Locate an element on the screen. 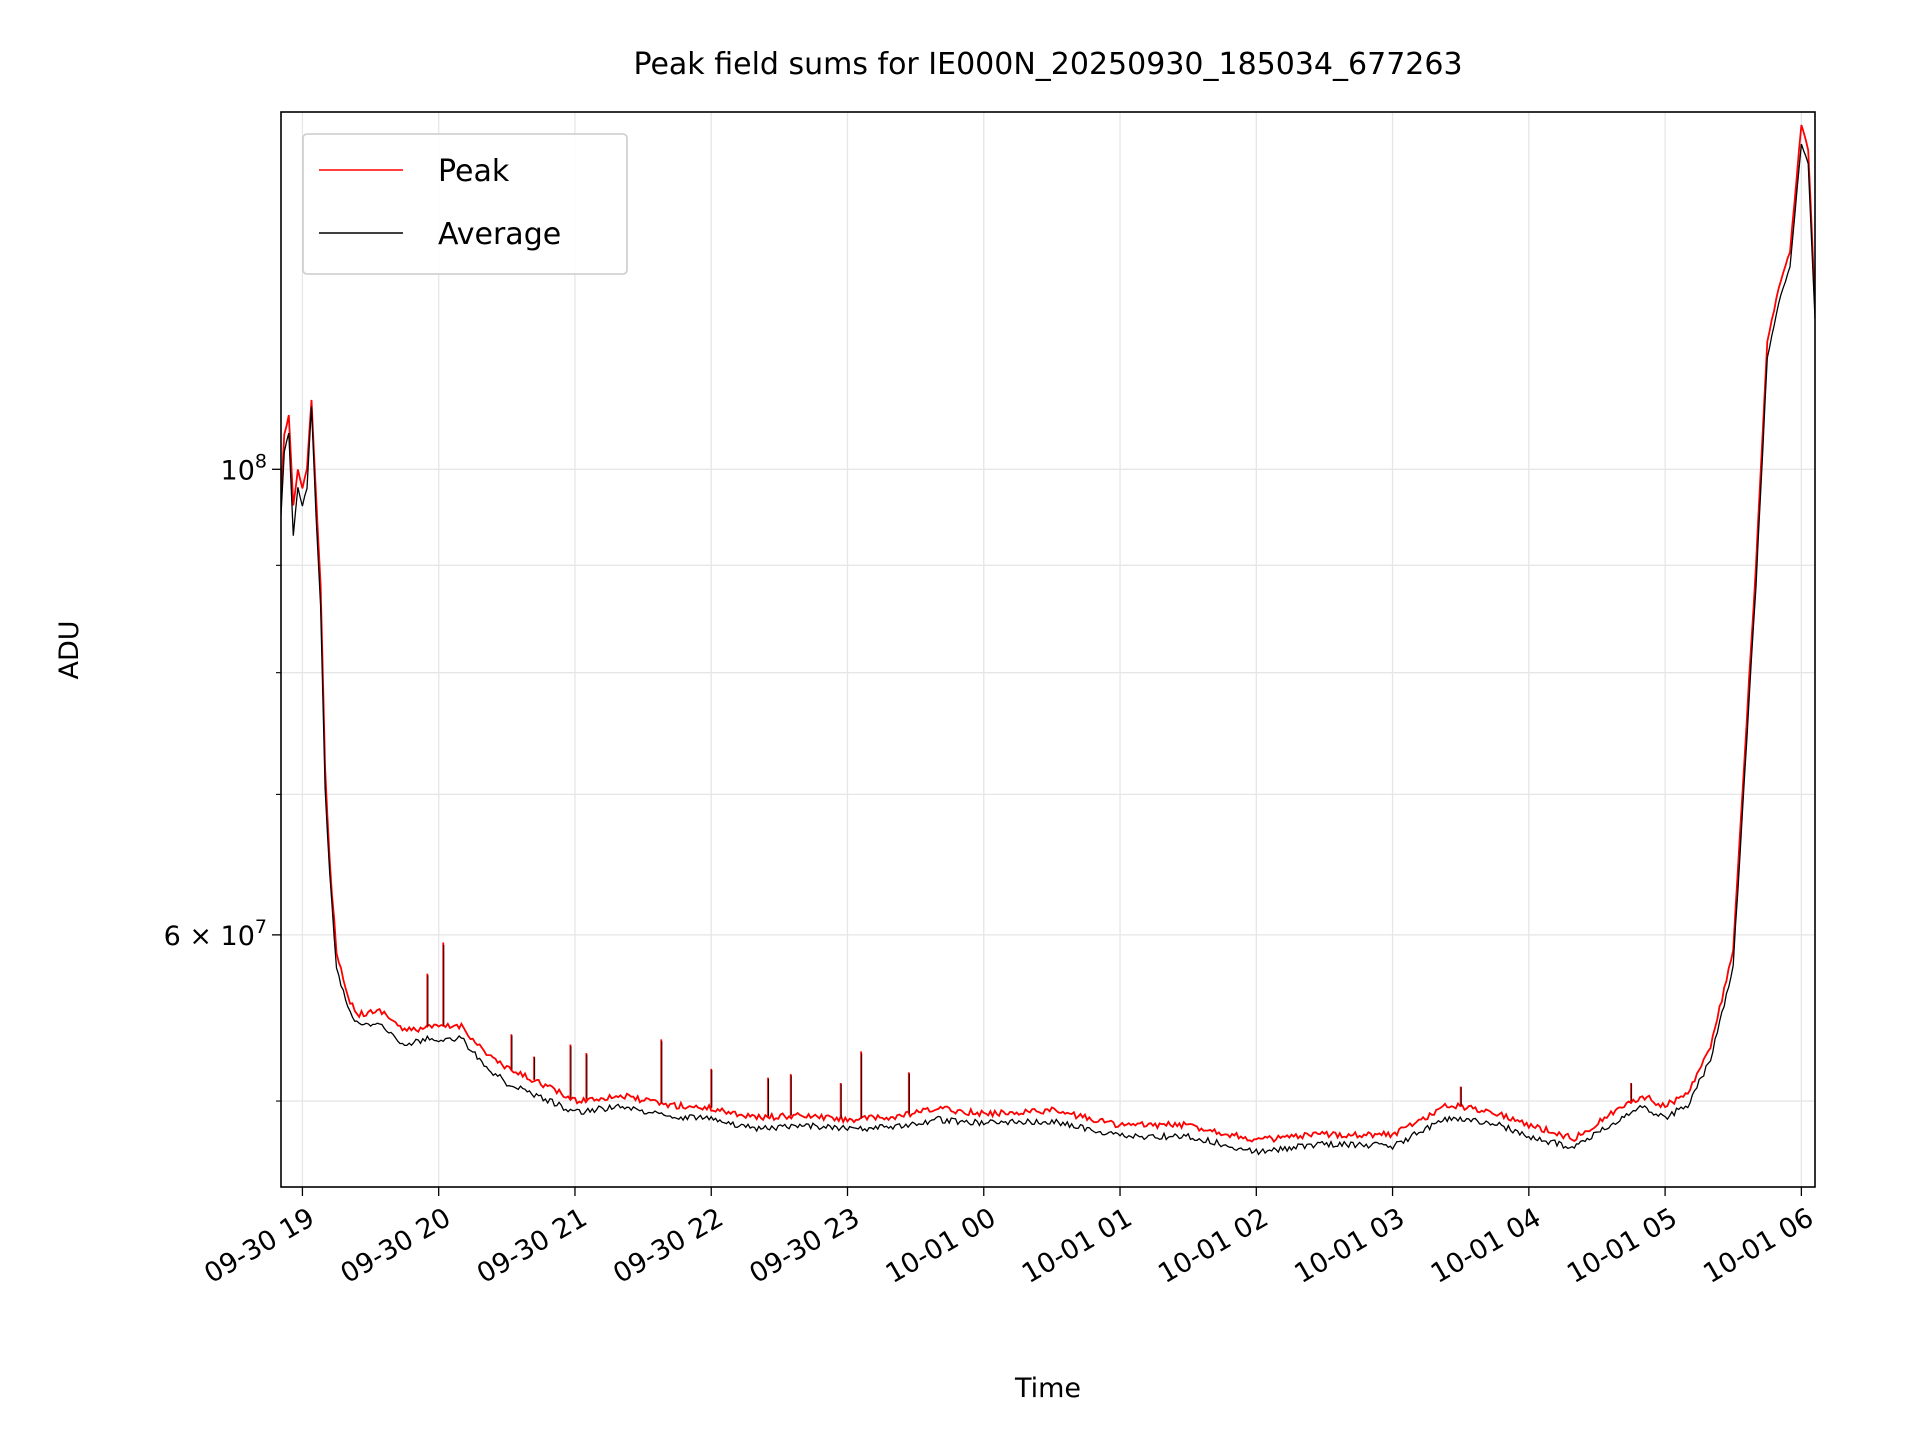 The height and width of the screenshot is (1440, 1920). legend-peak-label: Peak is located at coordinates (474, 171).